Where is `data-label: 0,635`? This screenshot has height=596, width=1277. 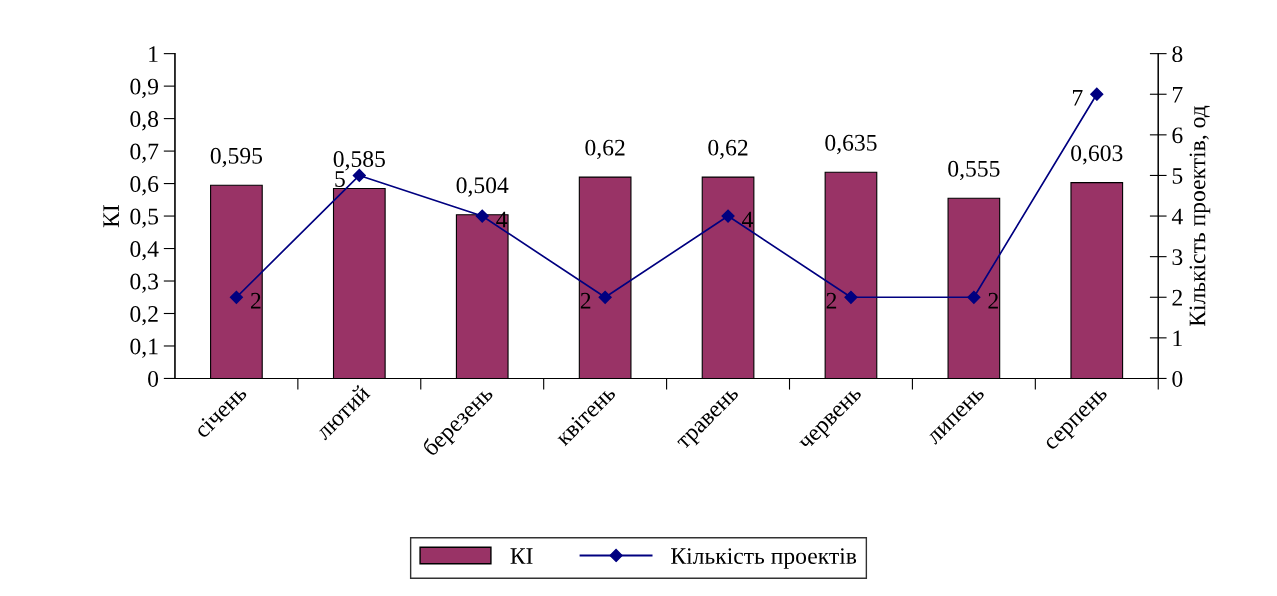 data-label: 0,635 is located at coordinates (851, 144).